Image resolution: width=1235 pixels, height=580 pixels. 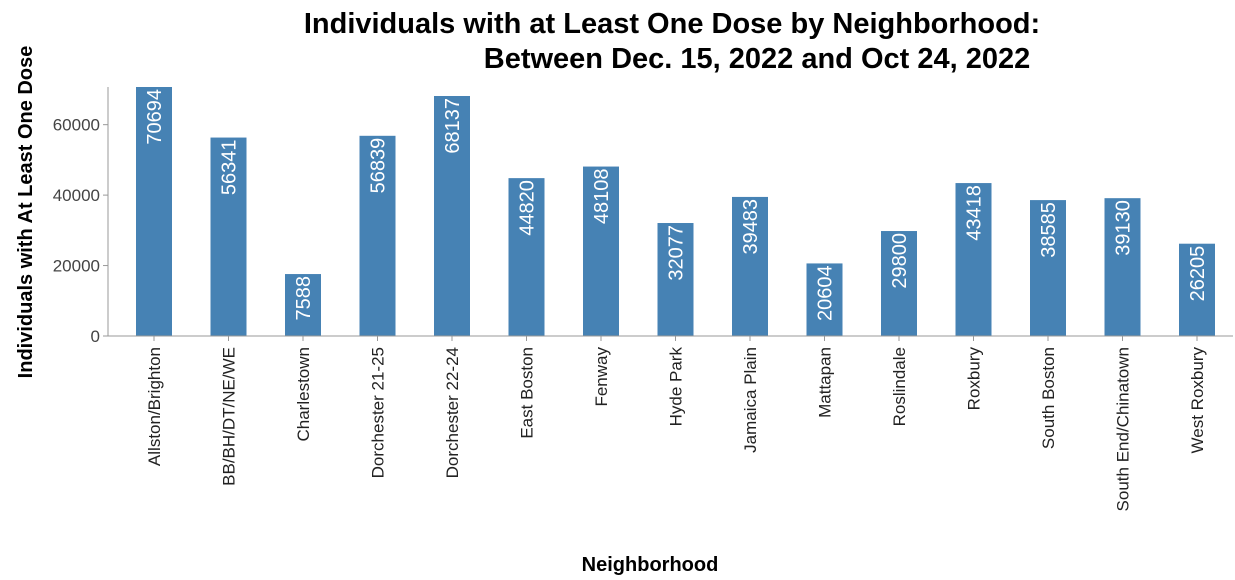 What do you see at coordinates (1123, 429) in the screenshot?
I see `x-tick-label: South End/Chinatown` at bounding box center [1123, 429].